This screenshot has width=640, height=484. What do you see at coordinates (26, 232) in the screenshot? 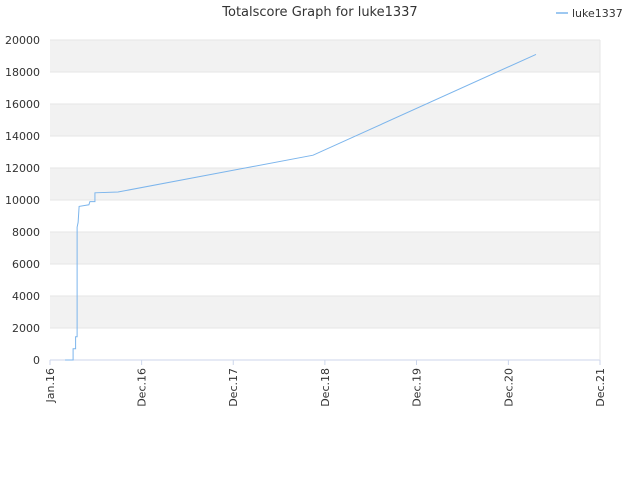
I see `y-tick-label: 8000` at bounding box center [26, 232].